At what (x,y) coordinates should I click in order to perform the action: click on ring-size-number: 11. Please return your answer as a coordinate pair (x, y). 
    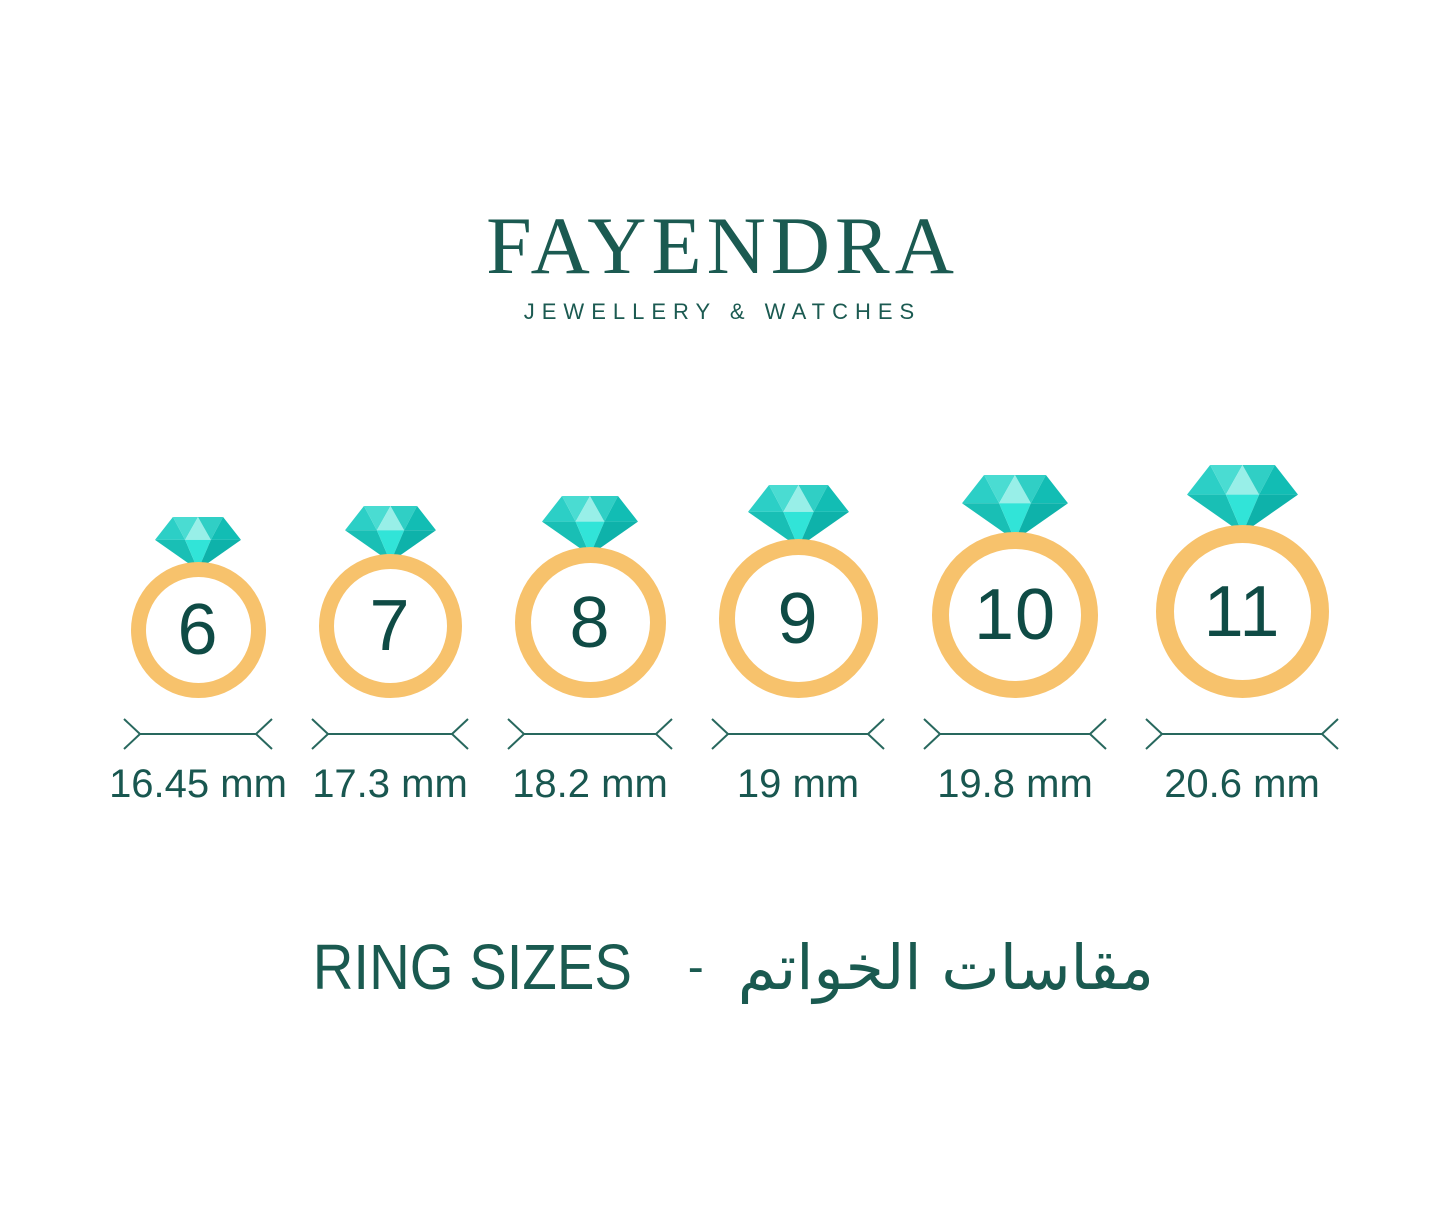
    Looking at the image, I should click on (1242, 611).